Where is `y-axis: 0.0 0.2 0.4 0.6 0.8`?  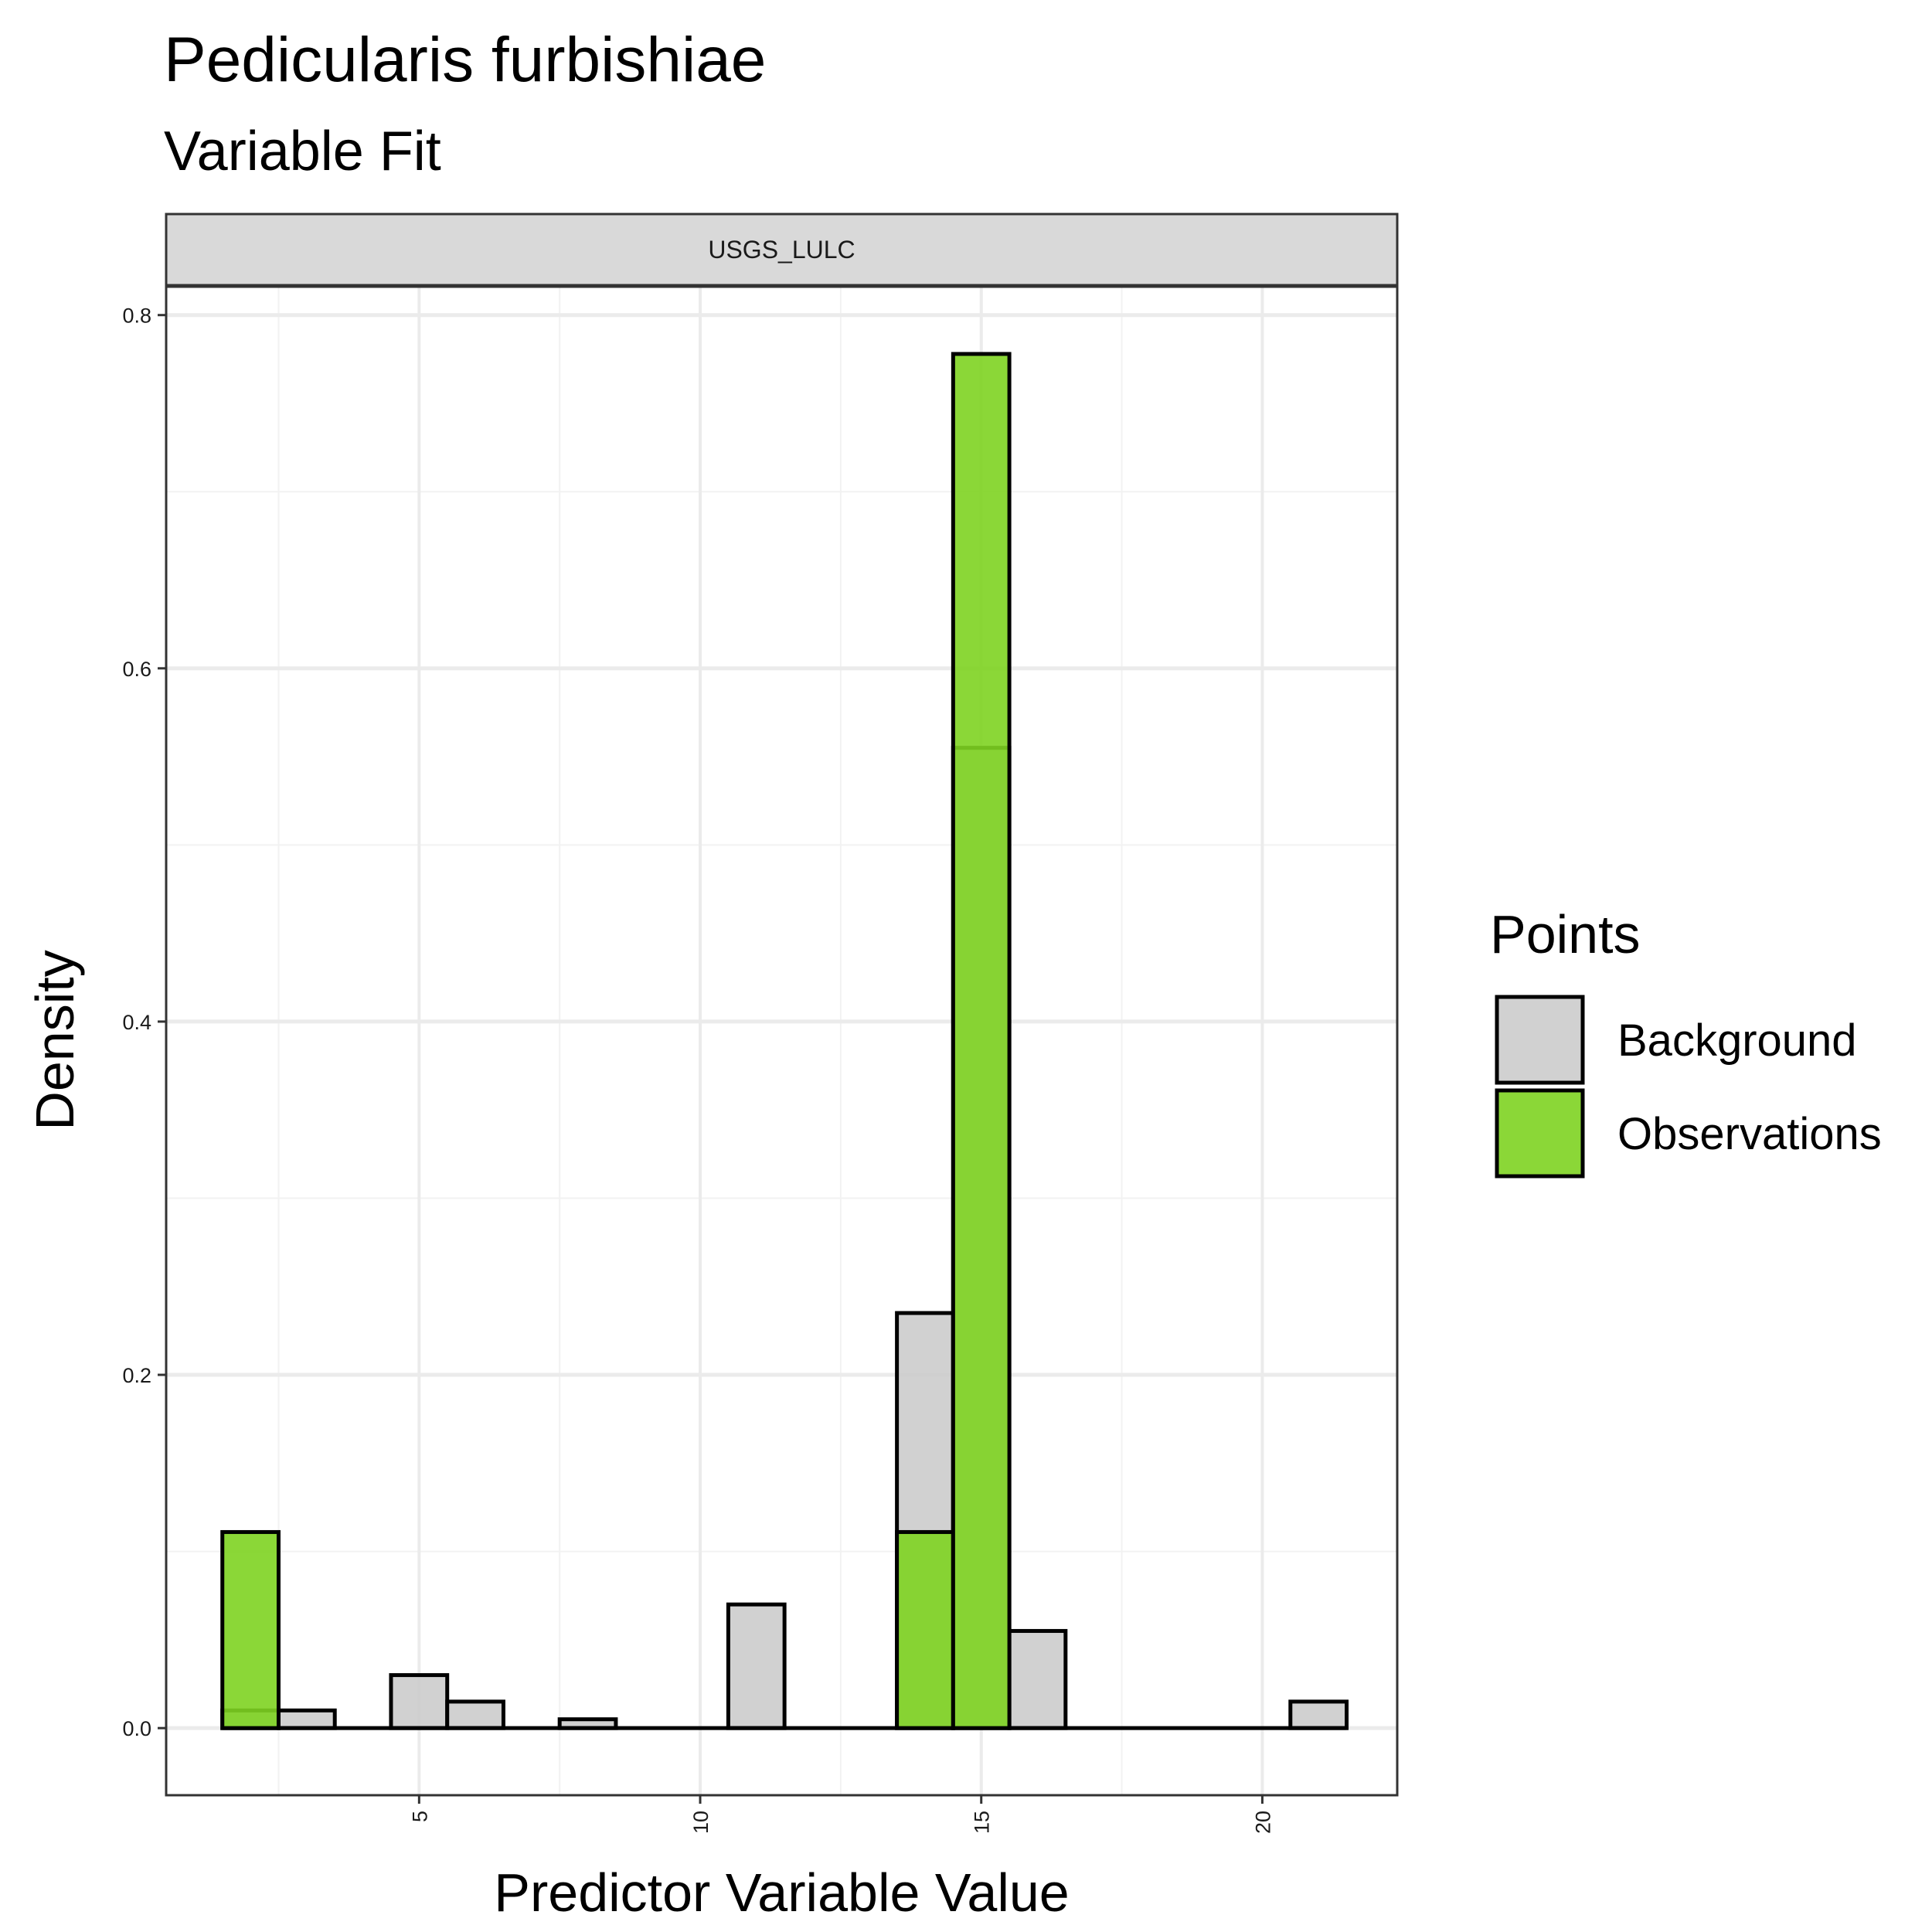 y-axis: 0.0 0.2 0.4 0.6 0.8 is located at coordinates (144, 1022).